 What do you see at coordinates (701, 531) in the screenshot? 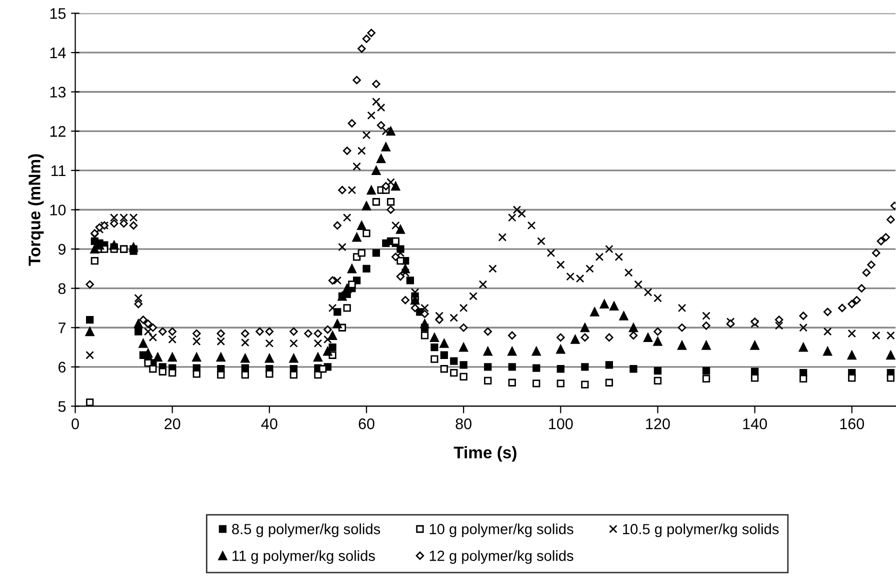
I see `legend-label: 10.5 g polymer/kg solids` at bounding box center [701, 531].